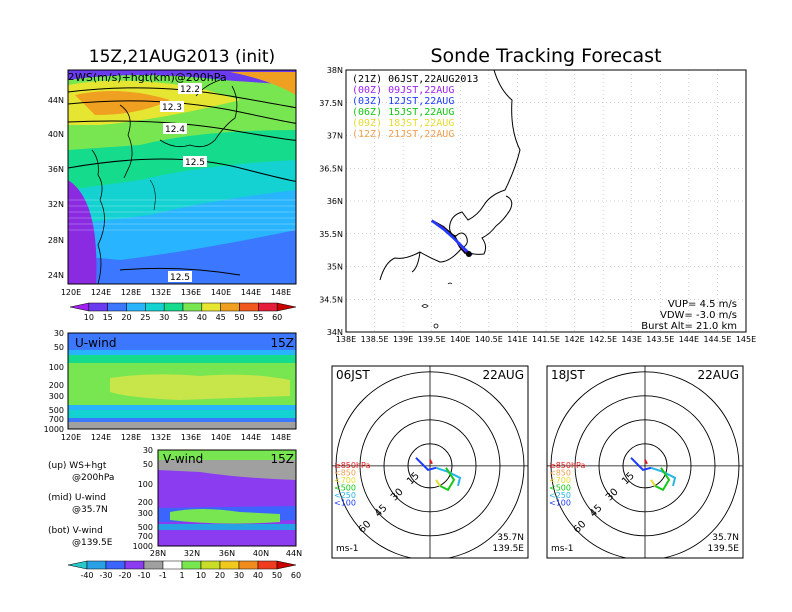  I want to click on map-lon-labels: 120E 124E 128E 132E 136E 140E 144E 148E, so click(176, 292).